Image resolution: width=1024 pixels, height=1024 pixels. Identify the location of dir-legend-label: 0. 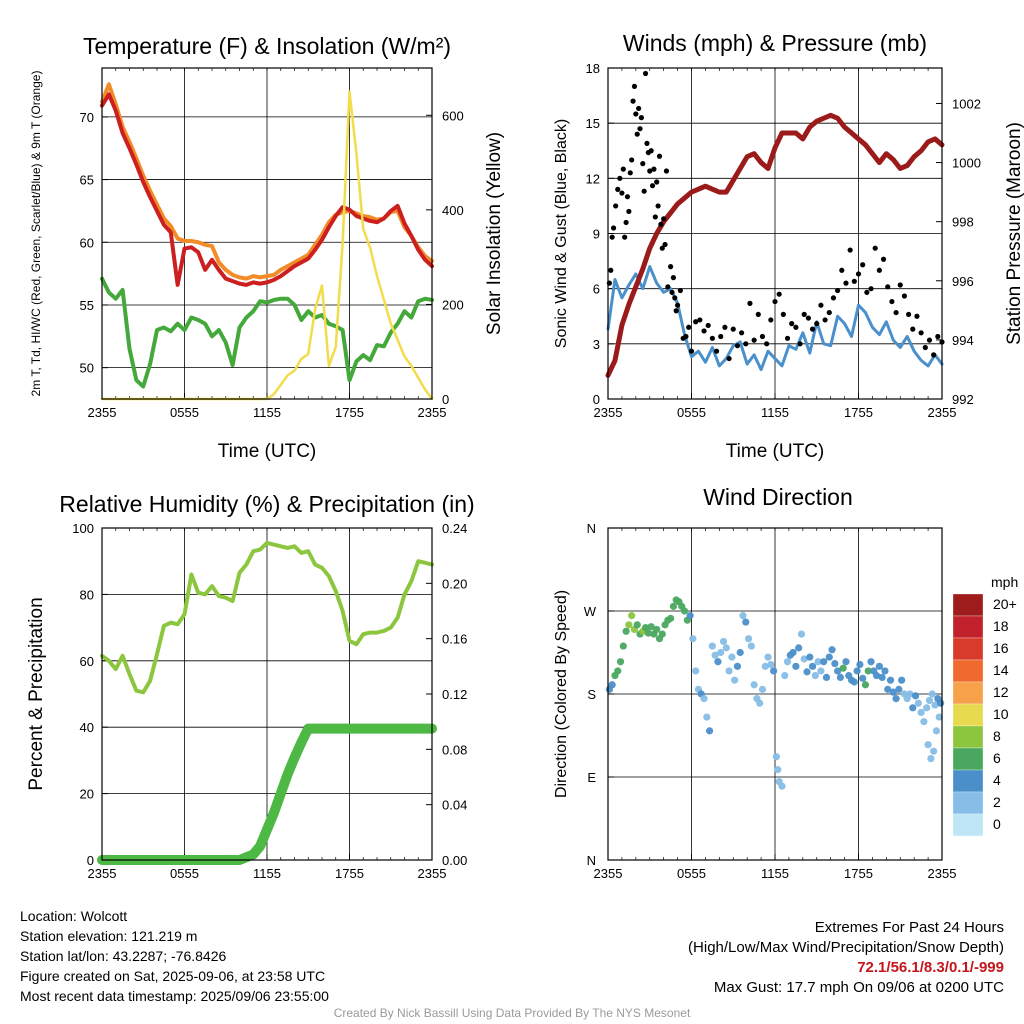
(997, 824).